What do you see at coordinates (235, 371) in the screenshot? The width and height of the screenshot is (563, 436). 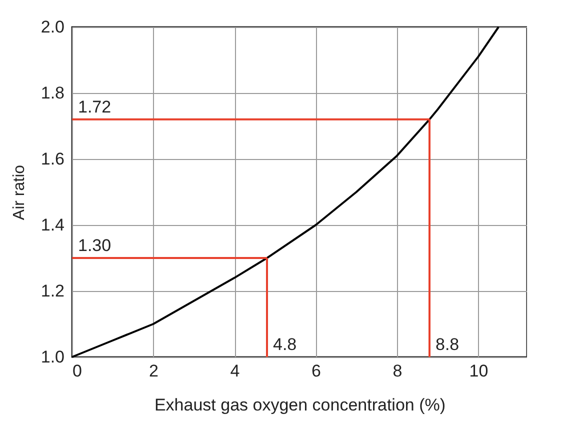 I see `x-tick-label: 4` at bounding box center [235, 371].